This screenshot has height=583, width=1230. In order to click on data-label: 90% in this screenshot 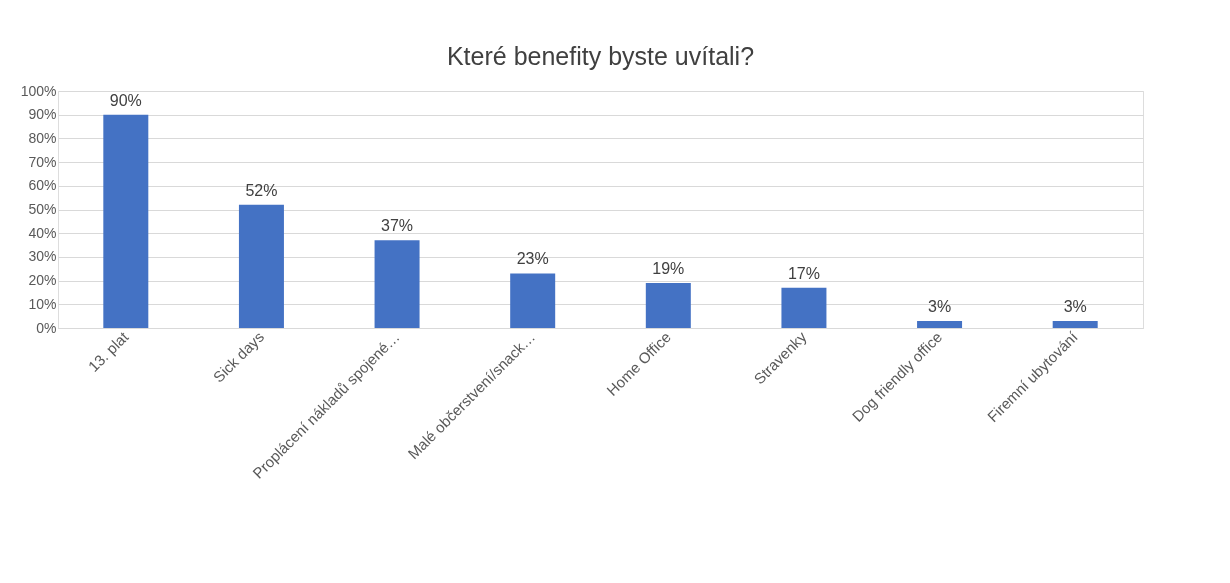, I will do `click(125, 100)`.